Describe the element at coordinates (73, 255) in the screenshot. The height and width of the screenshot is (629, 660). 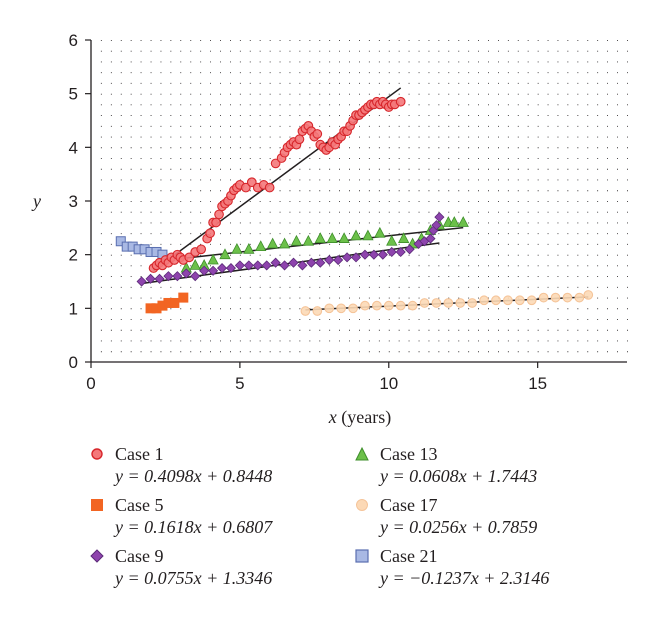
I see `y-tick-label: 2` at that location.